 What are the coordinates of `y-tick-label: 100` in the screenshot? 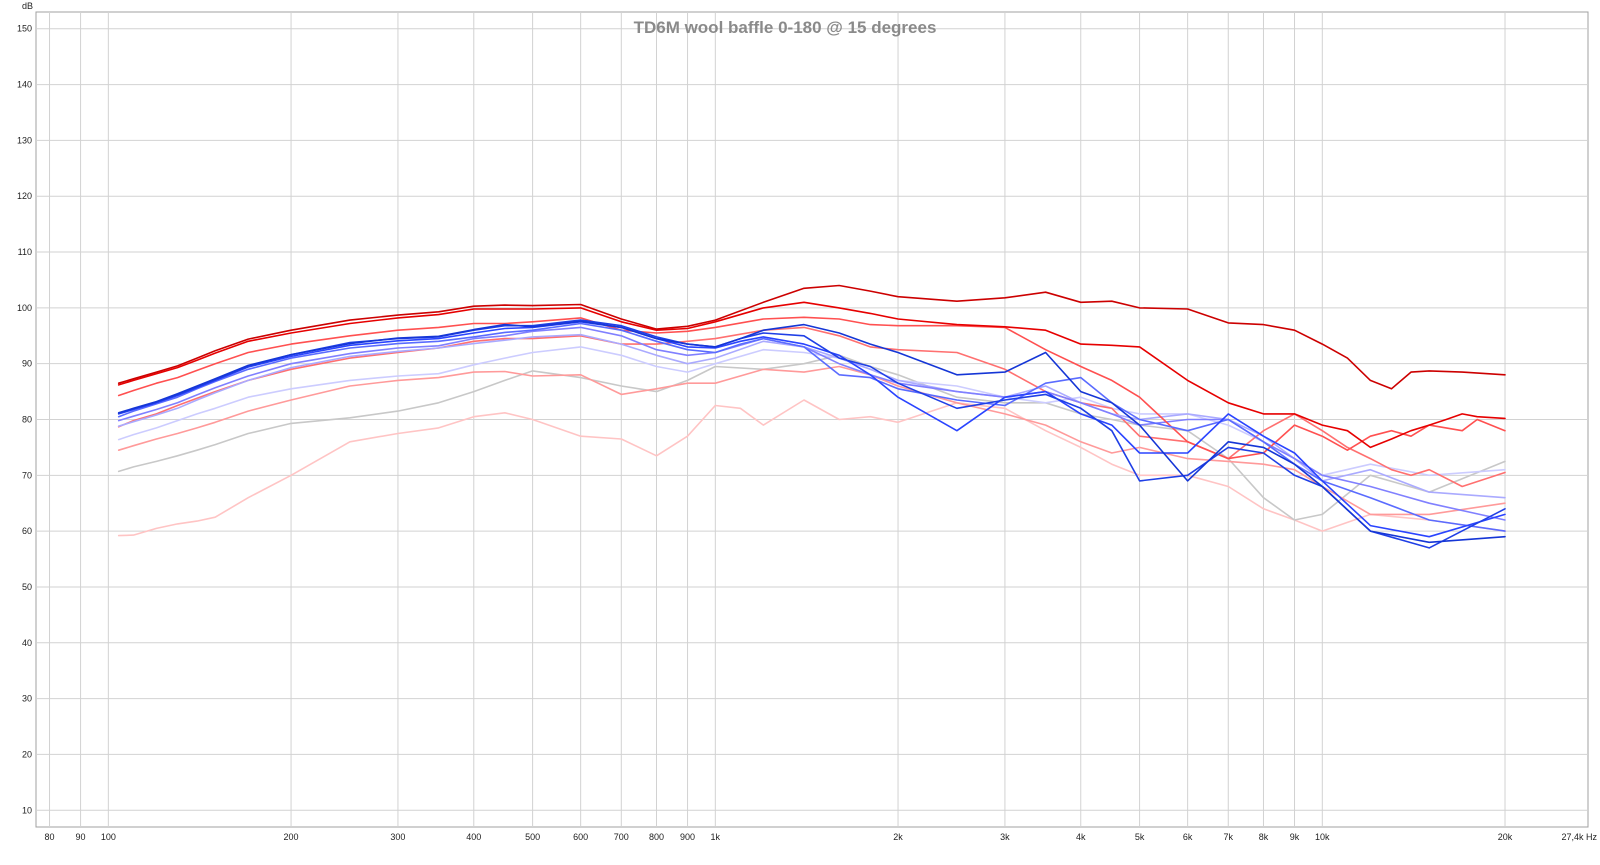 It's located at (24, 308).